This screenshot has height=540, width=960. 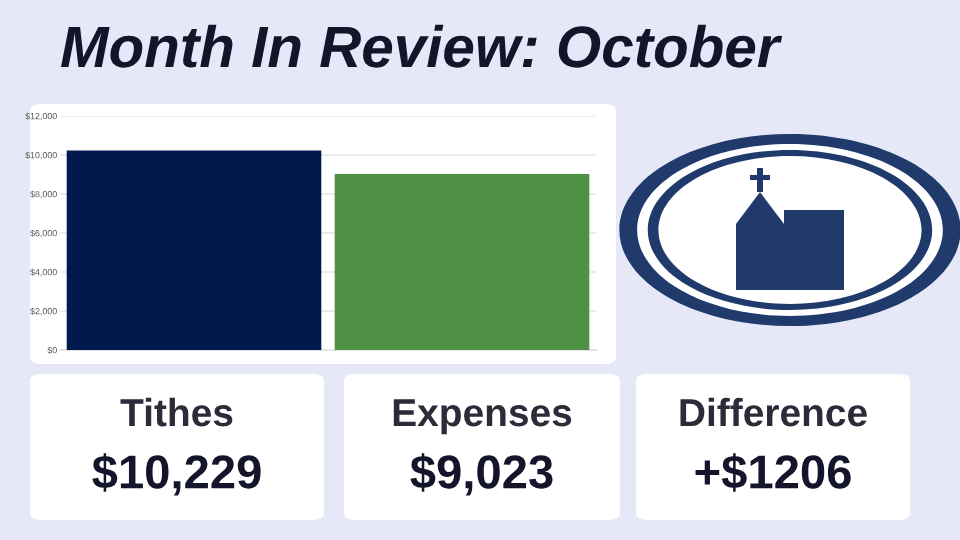 What do you see at coordinates (176, 474) in the screenshot?
I see `text: $10,229` at bounding box center [176, 474].